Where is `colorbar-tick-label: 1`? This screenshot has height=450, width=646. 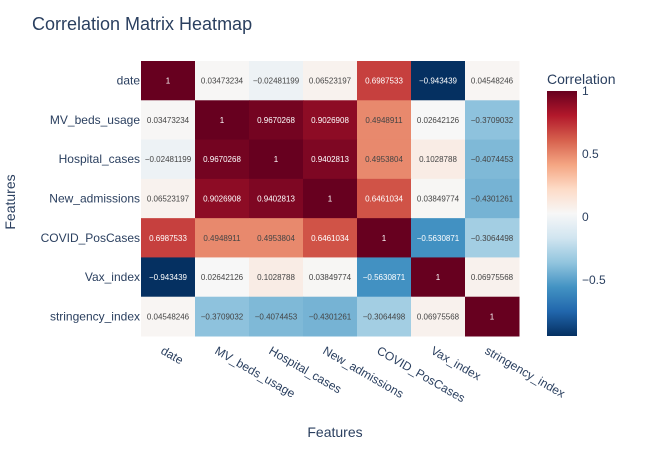
colorbar-tick-label: 1 is located at coordinates (585, 91).